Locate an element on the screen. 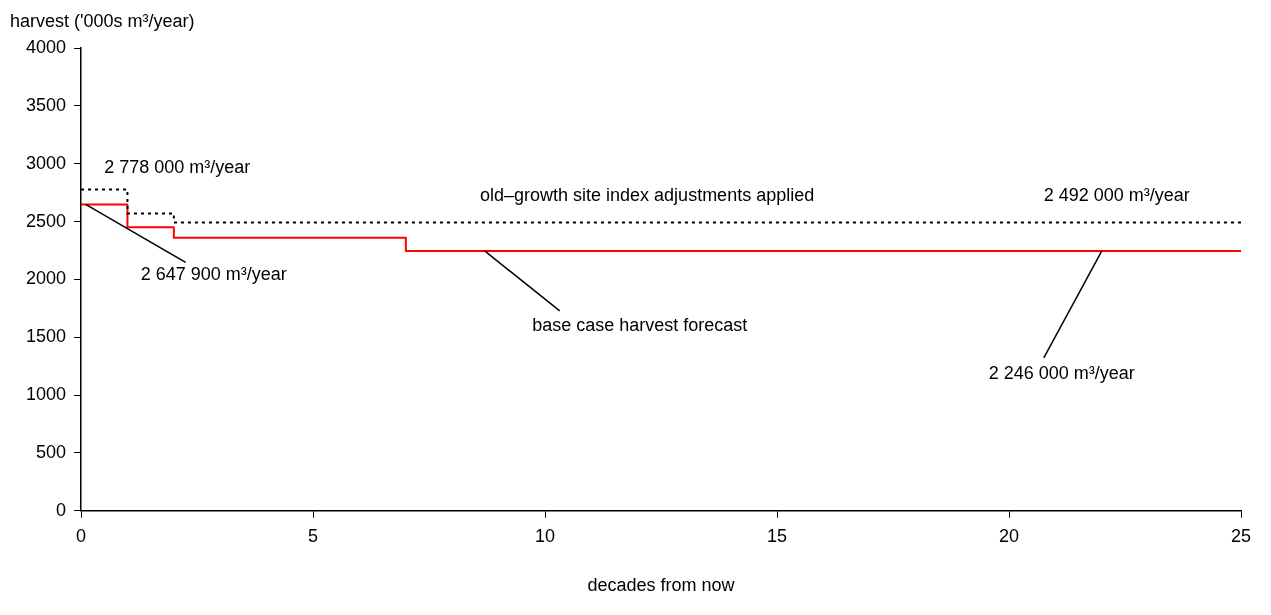 The width and height of the screenshot is (1271, 615). x-tick-label: 20 is located at coordinates (1009, 535).